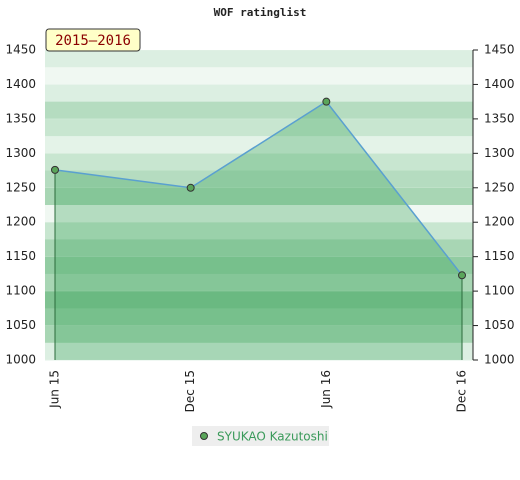 The image size is (520, 480). What do you see at coordinates (55, 389) in the screenshot?
I see `x-tick-label: Jun 15` at bounding box center [55, 389].